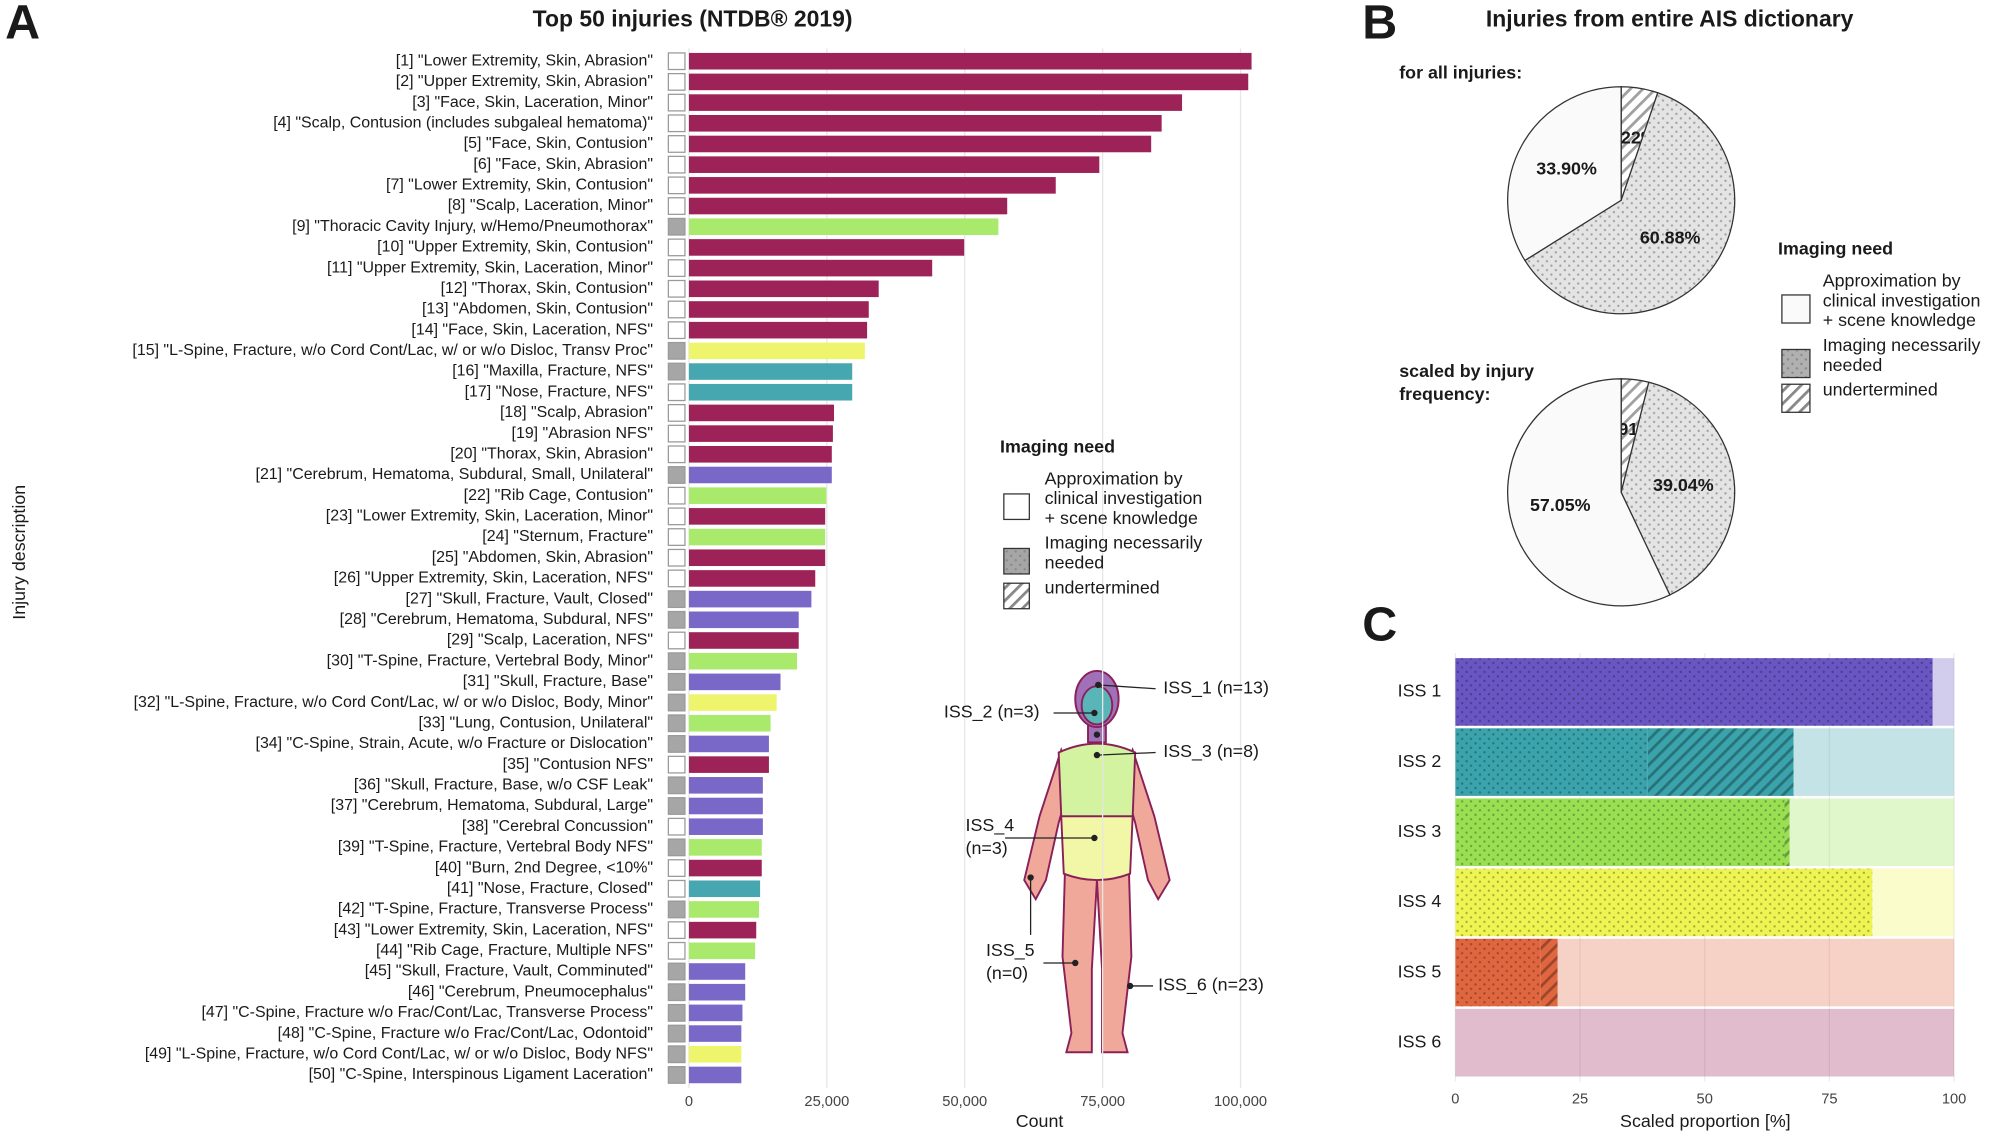 The image size is (2000, 1139). What do you see at coordinates (1211, 751) in the screenshot?
I see `annotation: ISS_3 (n=8)` at bounding box center [1211, 751].